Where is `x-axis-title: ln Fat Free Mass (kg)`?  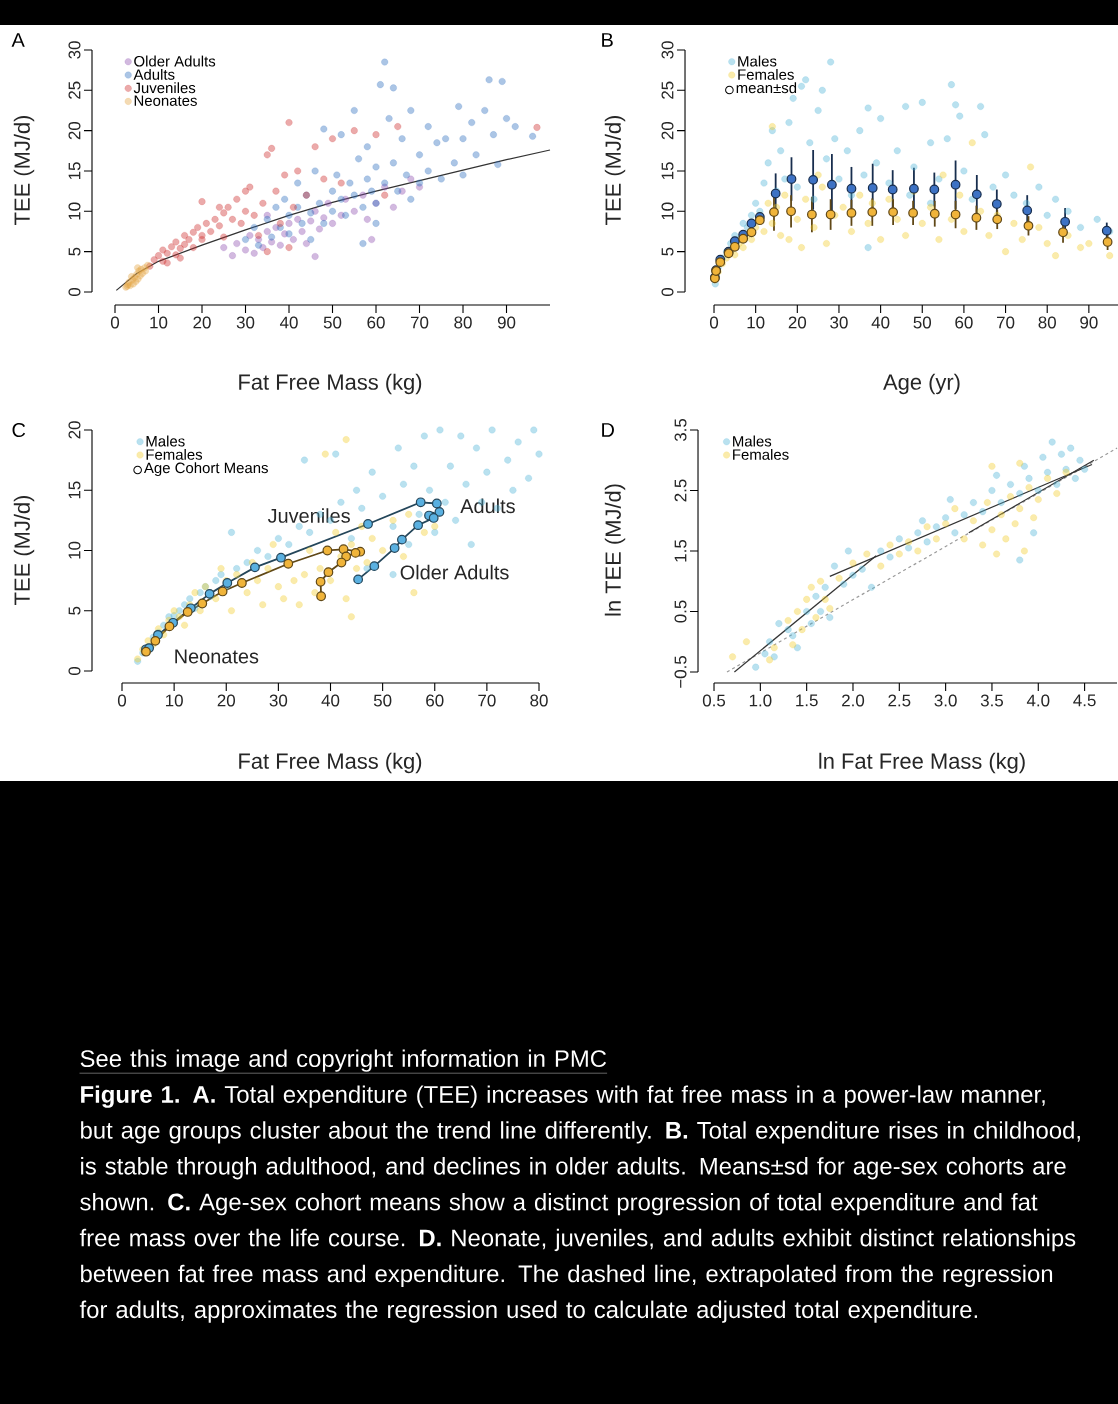 x-axis-title: ln Fat Free Mass (kg) is located at coordinates (922, 763).